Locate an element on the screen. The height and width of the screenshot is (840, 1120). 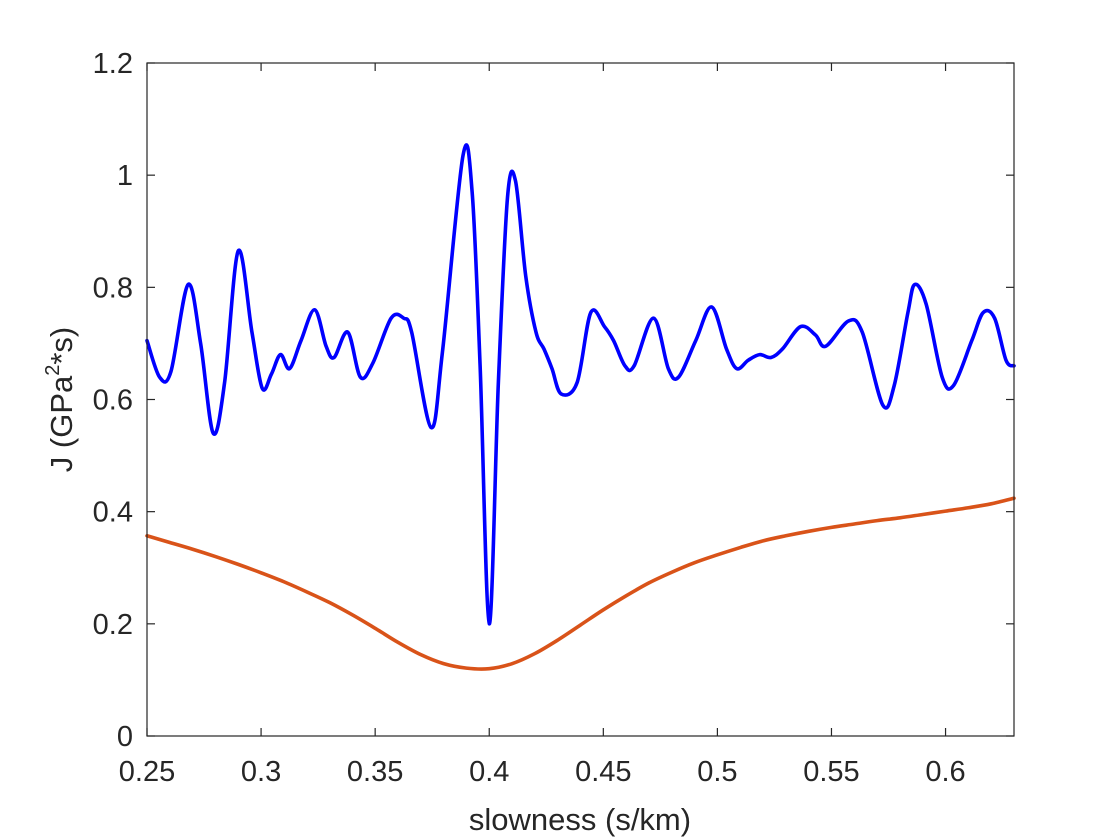
y-tick-label: 0.8 is located at coordinates (113, 288).